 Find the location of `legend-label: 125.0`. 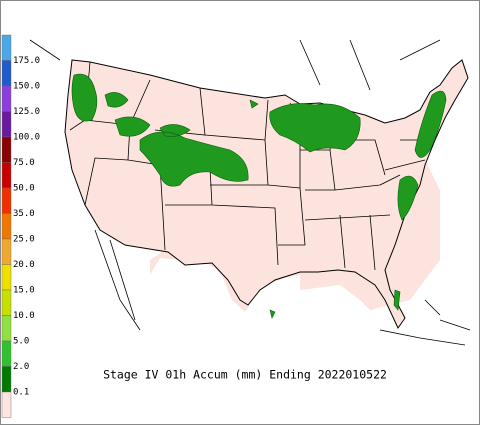

legend-label: 125.0 is located at coordinates (26, 112).